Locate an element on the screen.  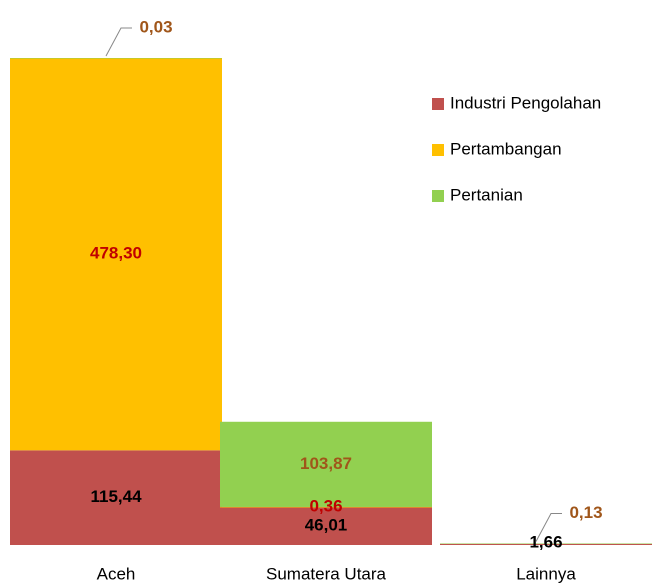
x-tick-label: Sumatera Utara is located at coordinates (326, 573).